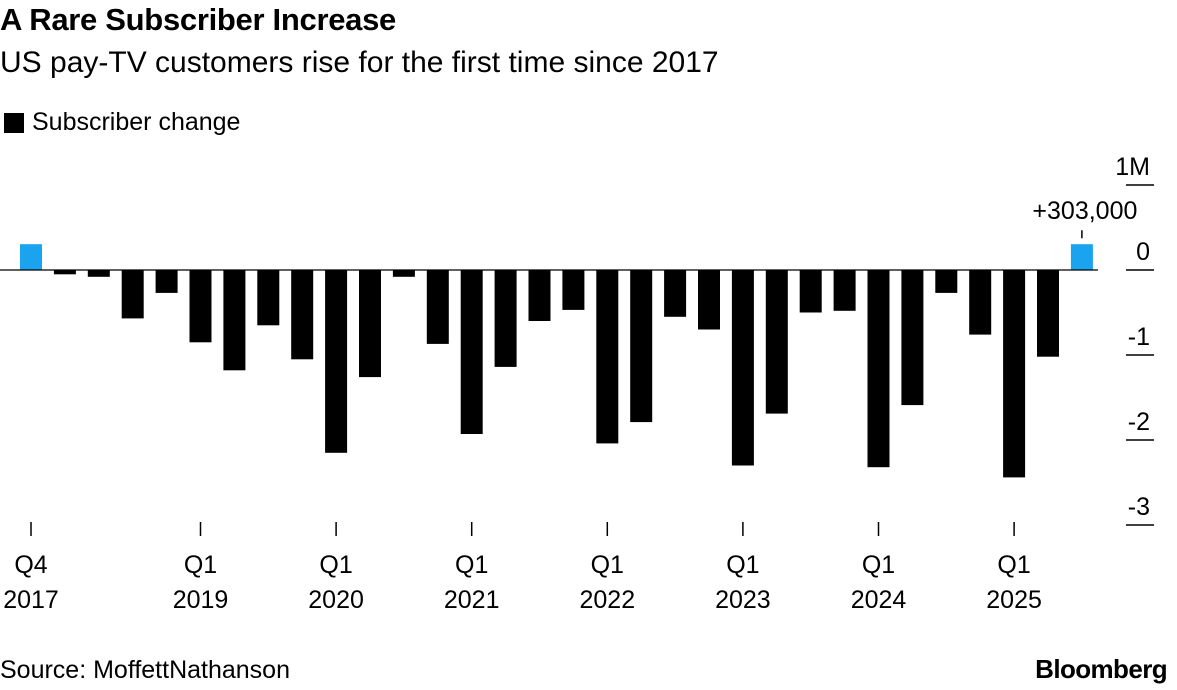 The width and height of the screenshot is (1177, 690). Describe the element at coordinates (1014, 600) in the screenshot. I see `x-tick-label-year: 2025` at that location.